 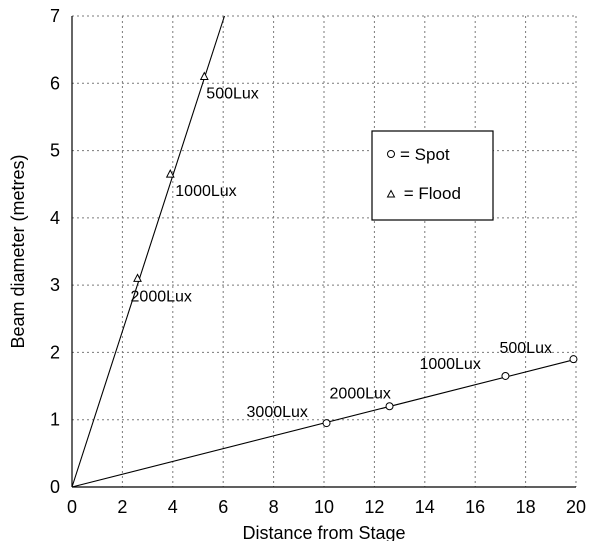 I want to click on y-tick-label: 6, so click(x=55, y=83).